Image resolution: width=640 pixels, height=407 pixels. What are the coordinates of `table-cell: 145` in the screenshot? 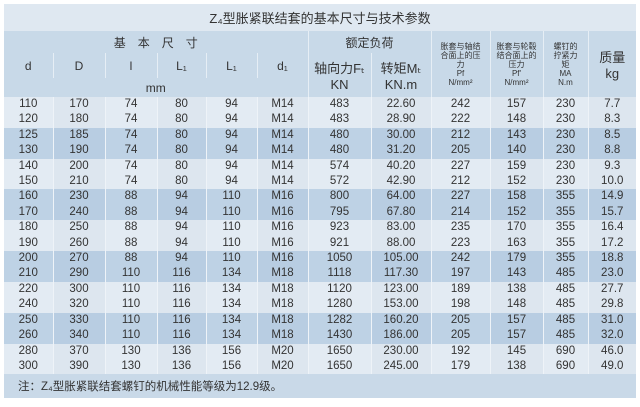 It's located at (516, 351).